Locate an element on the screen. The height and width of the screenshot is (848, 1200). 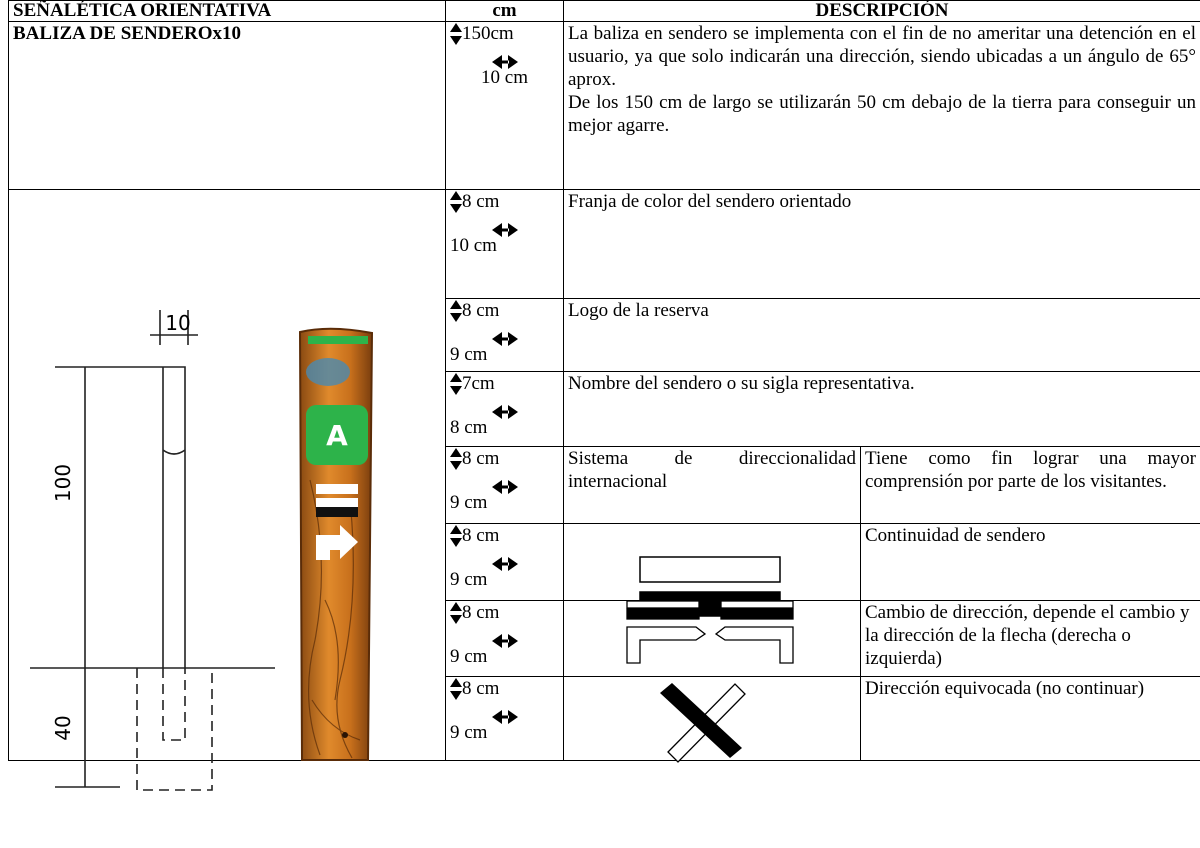
dims: 150cm 10 cm is located at coordinates (504, 54).